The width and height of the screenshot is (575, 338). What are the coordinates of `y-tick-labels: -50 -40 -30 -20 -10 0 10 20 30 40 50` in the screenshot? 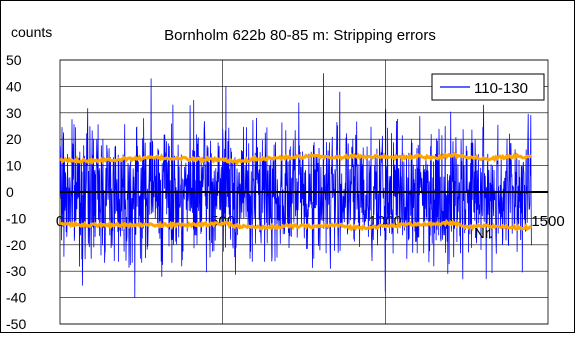 It's located at (16, 192).